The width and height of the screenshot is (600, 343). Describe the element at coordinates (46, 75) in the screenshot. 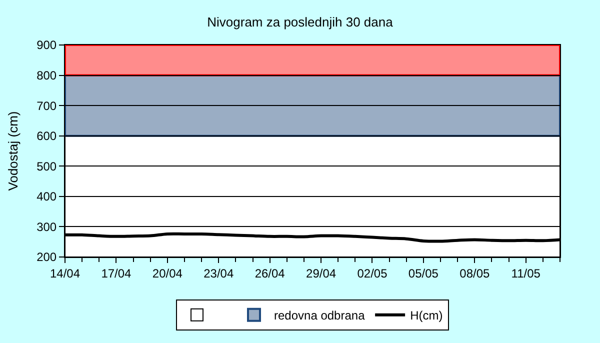

I see `y-tick-label: 800` at that location.